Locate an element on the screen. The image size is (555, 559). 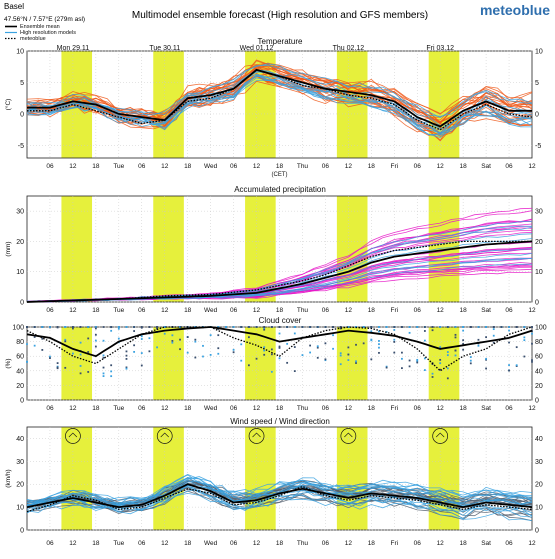
y-tick-label: 80 is located at coordinates (20, 342).